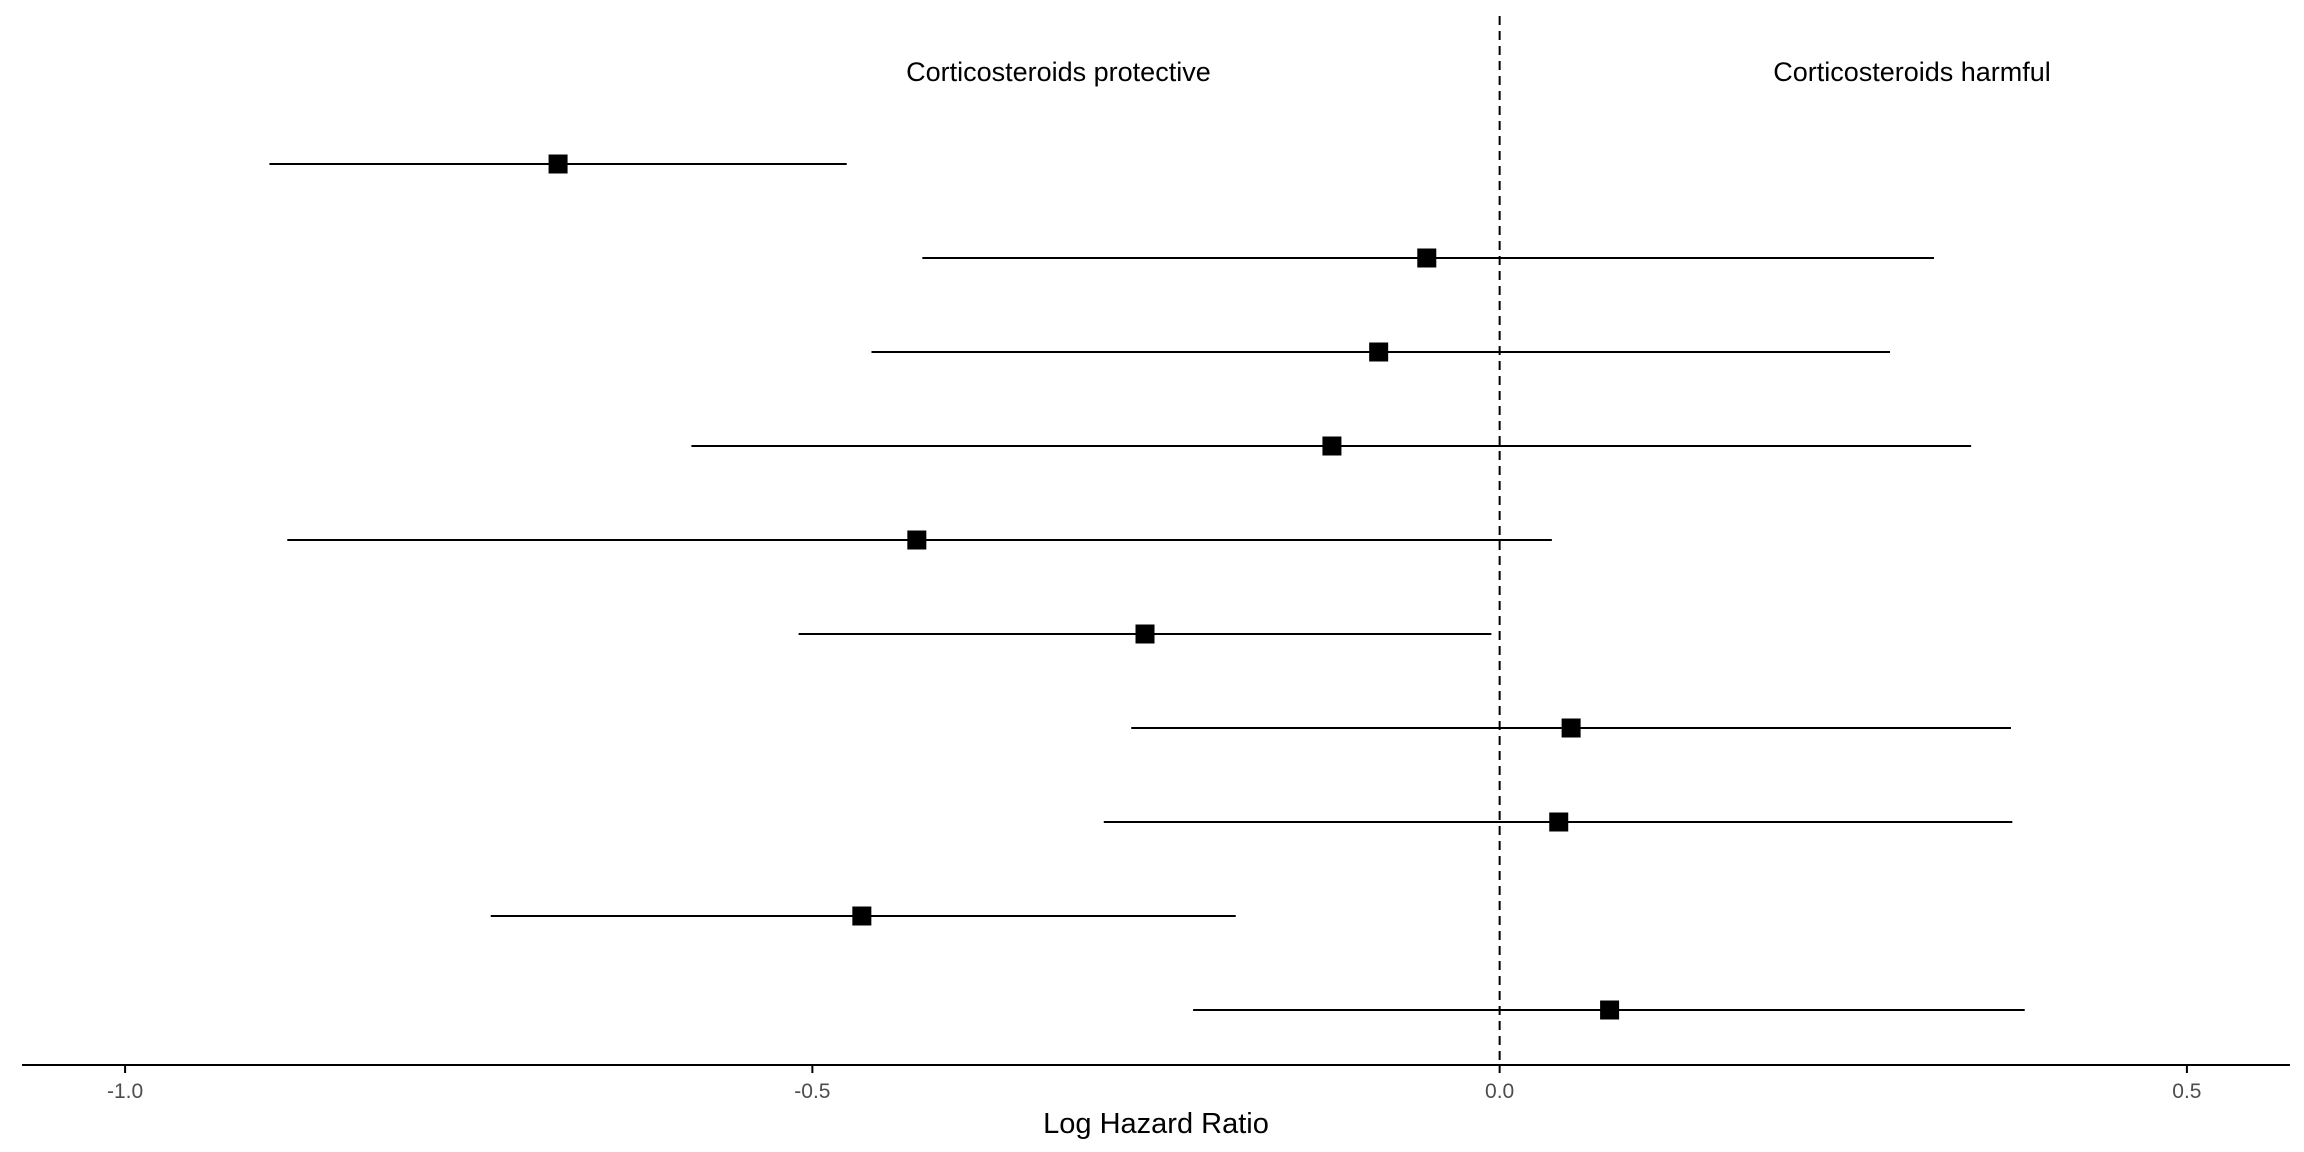  Describe the element at coordinates (1156, 1124) in the screenshot. I see `x-axis-title: Log Hazard Ratio` at that location.